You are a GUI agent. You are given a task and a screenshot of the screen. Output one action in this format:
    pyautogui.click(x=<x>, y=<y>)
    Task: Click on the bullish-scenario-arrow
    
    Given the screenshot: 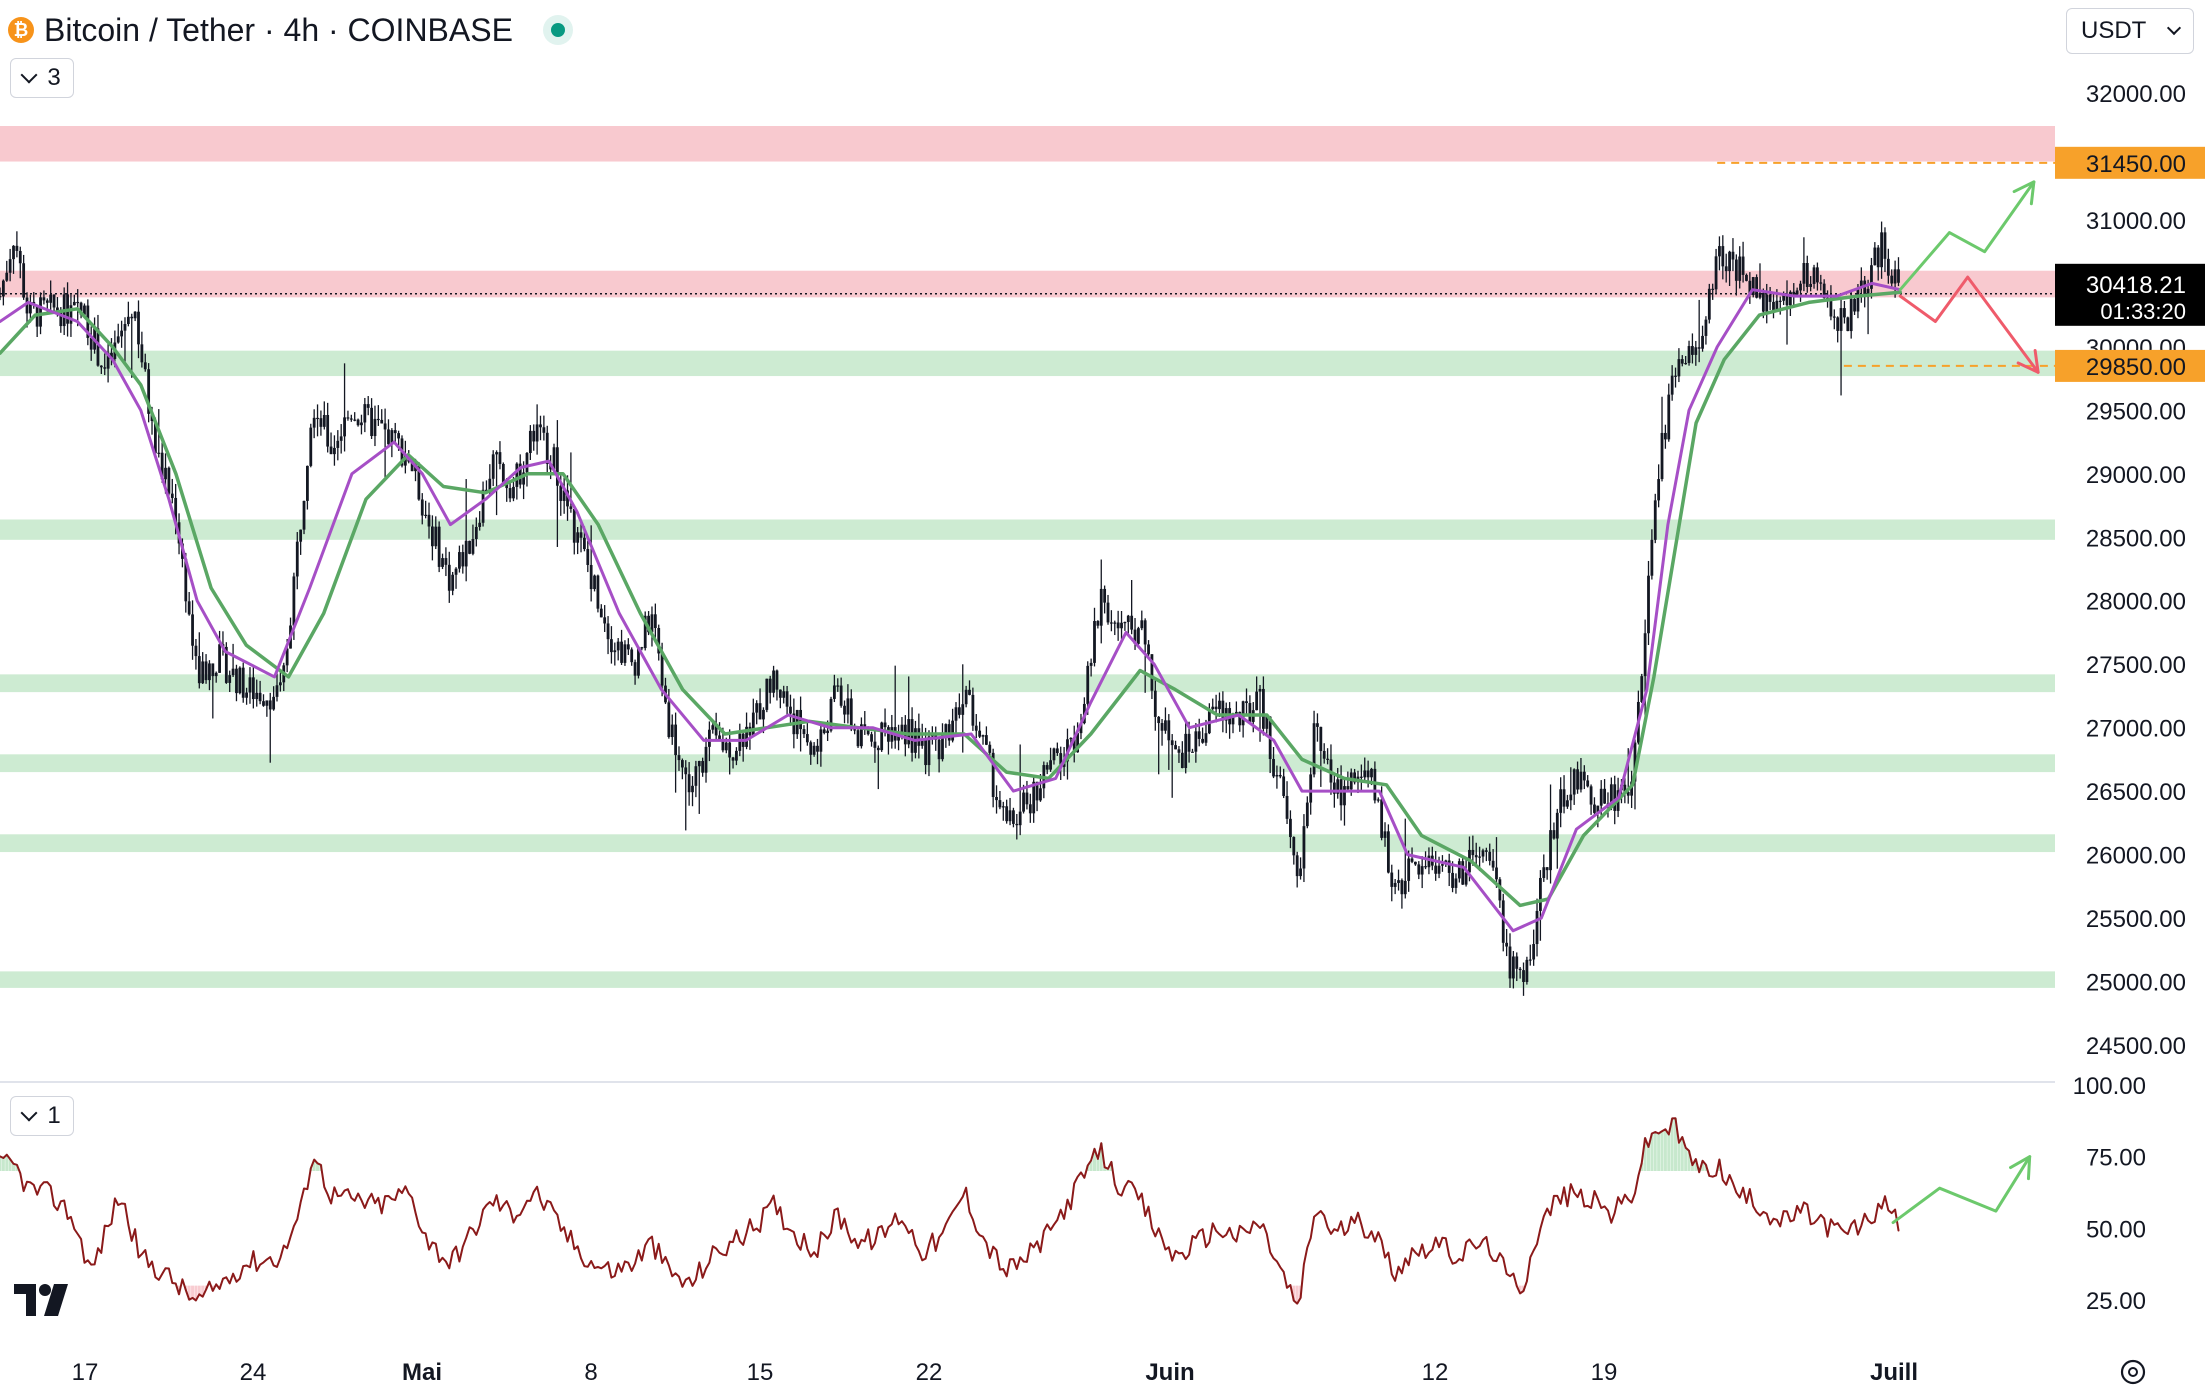 What is the action you would take?
    pyautogui.click(x=1967, y=236)
    